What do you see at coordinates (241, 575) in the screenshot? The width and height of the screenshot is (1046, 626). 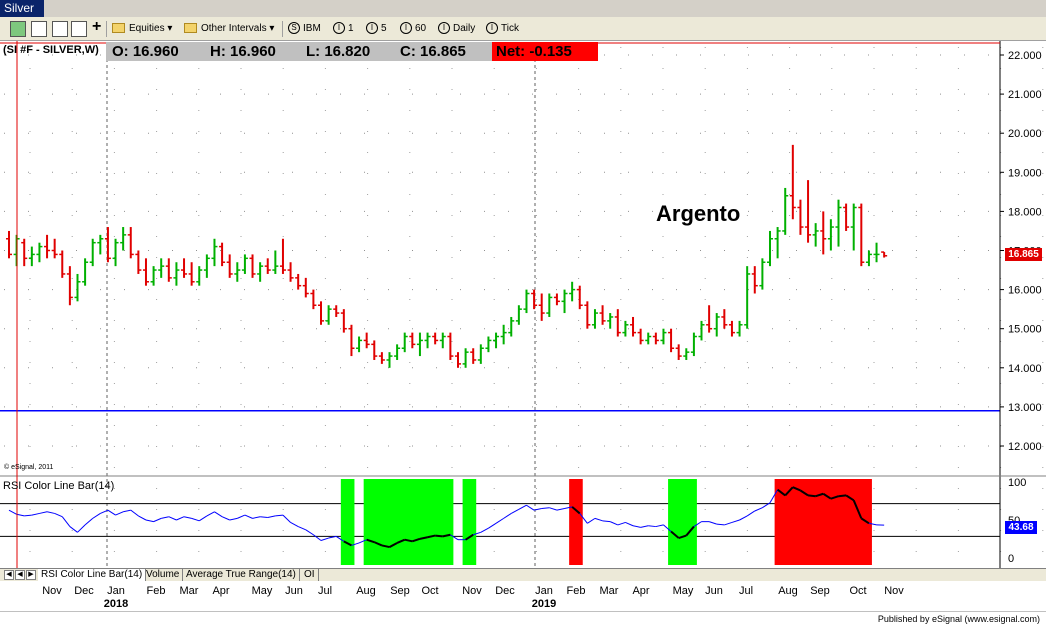 I see `tab-atr: Average True Range(14)` at bounding box center [241, 575].